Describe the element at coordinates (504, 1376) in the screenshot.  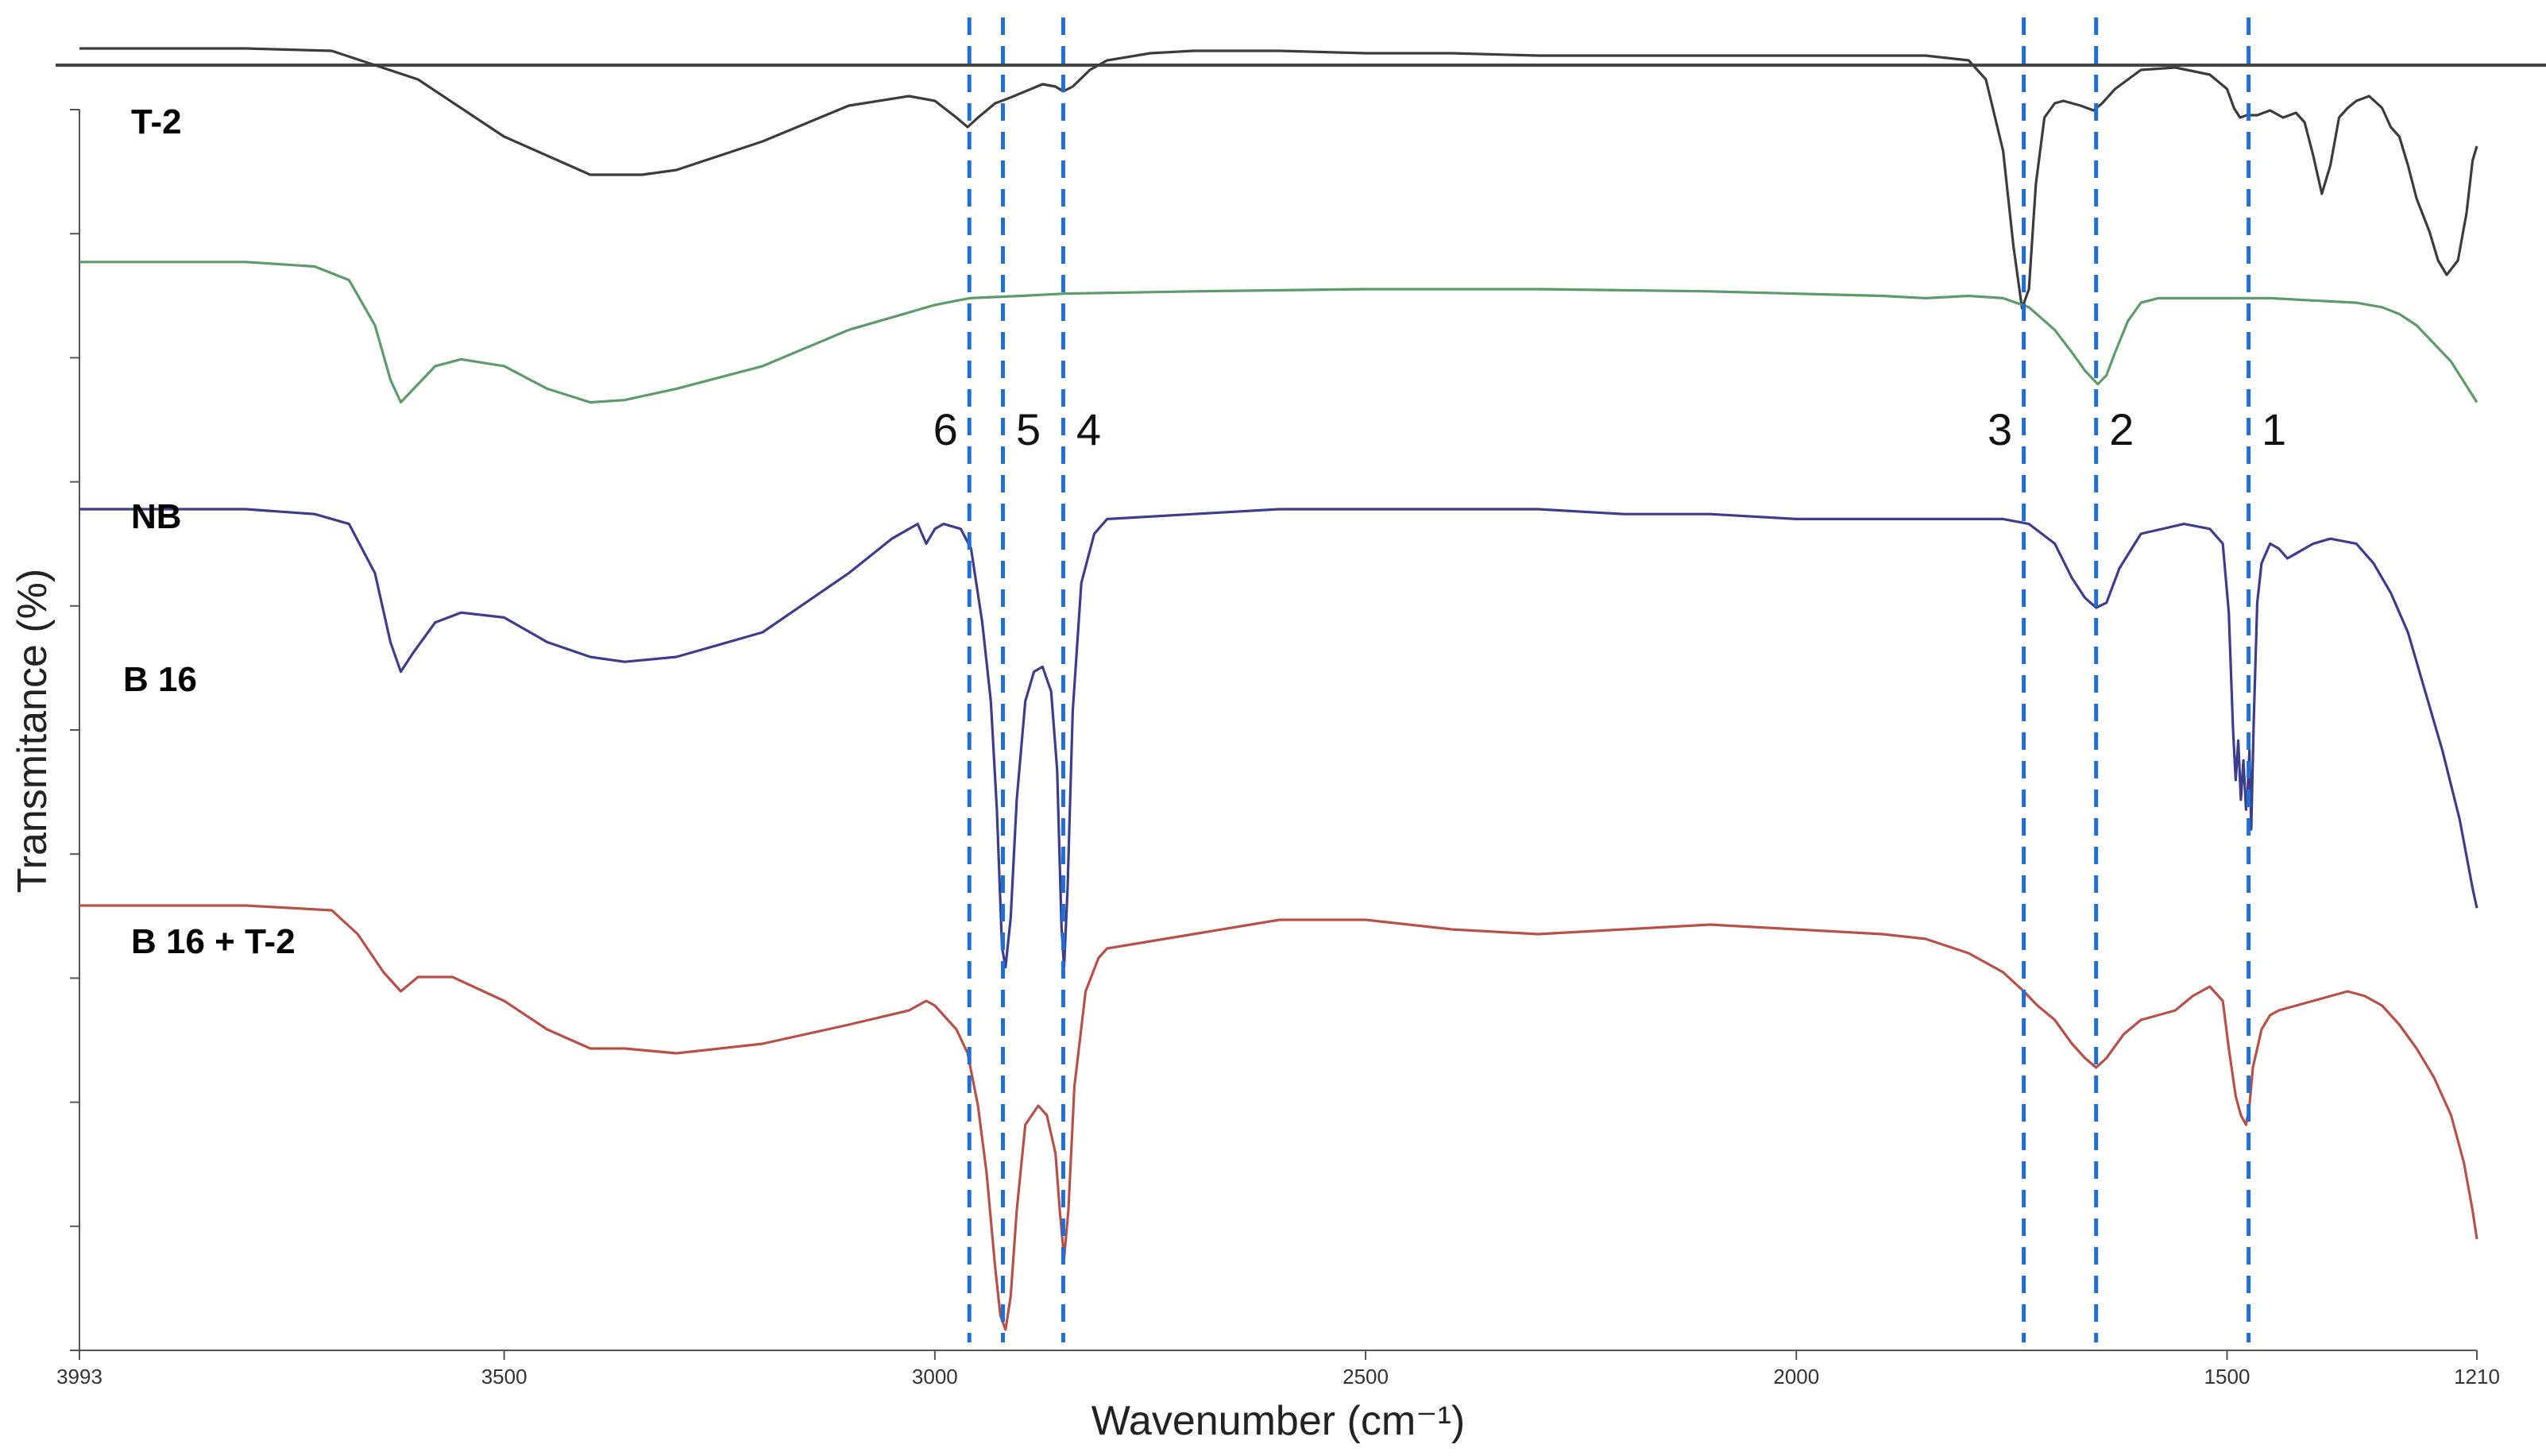
I see `x-tick-label: 3500` at that location.